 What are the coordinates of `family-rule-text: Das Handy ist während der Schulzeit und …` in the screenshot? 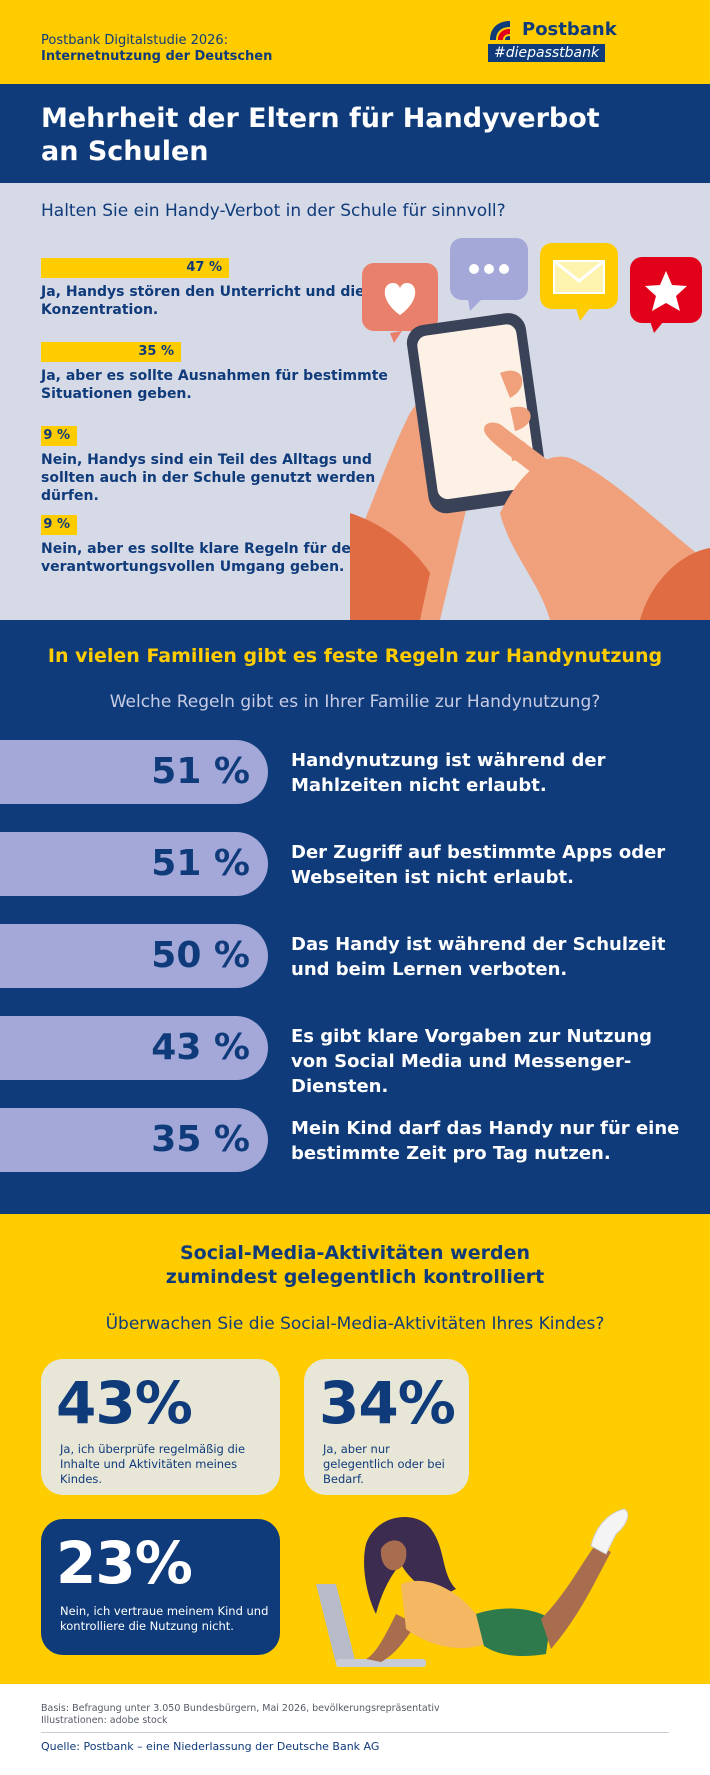 It's located at (478, 957).